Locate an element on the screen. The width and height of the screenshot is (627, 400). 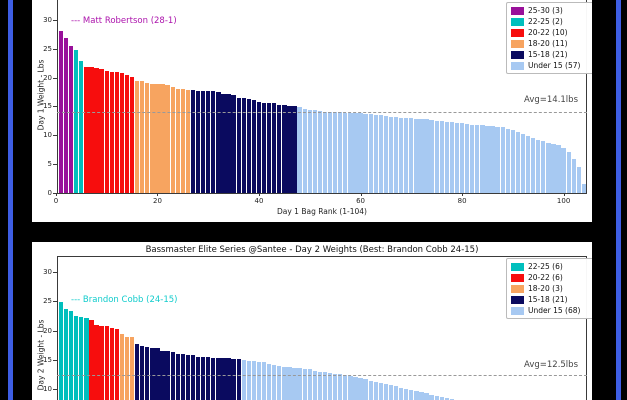
x-tick-label: 60 is located at coordinates (360, 201).